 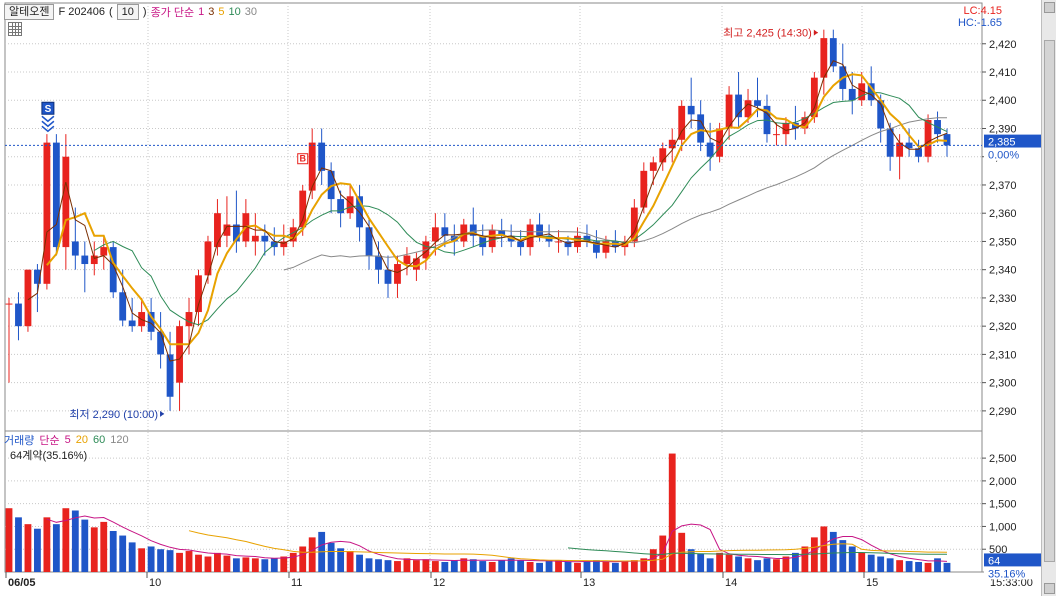 I want to click on buy-signal-marker: B, so click(x=303, y=159).